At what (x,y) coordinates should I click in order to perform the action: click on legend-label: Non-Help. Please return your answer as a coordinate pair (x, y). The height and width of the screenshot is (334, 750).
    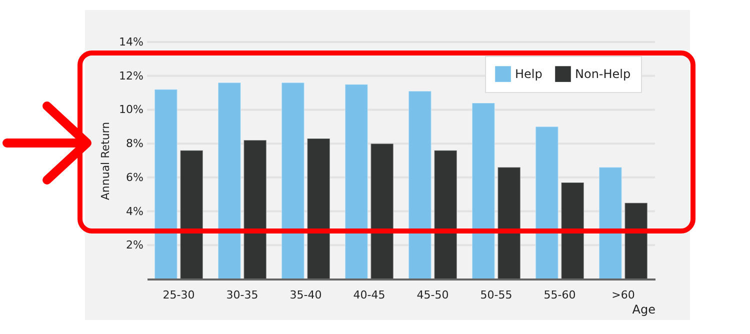
    Looking at the image, I should click on (603, 74).